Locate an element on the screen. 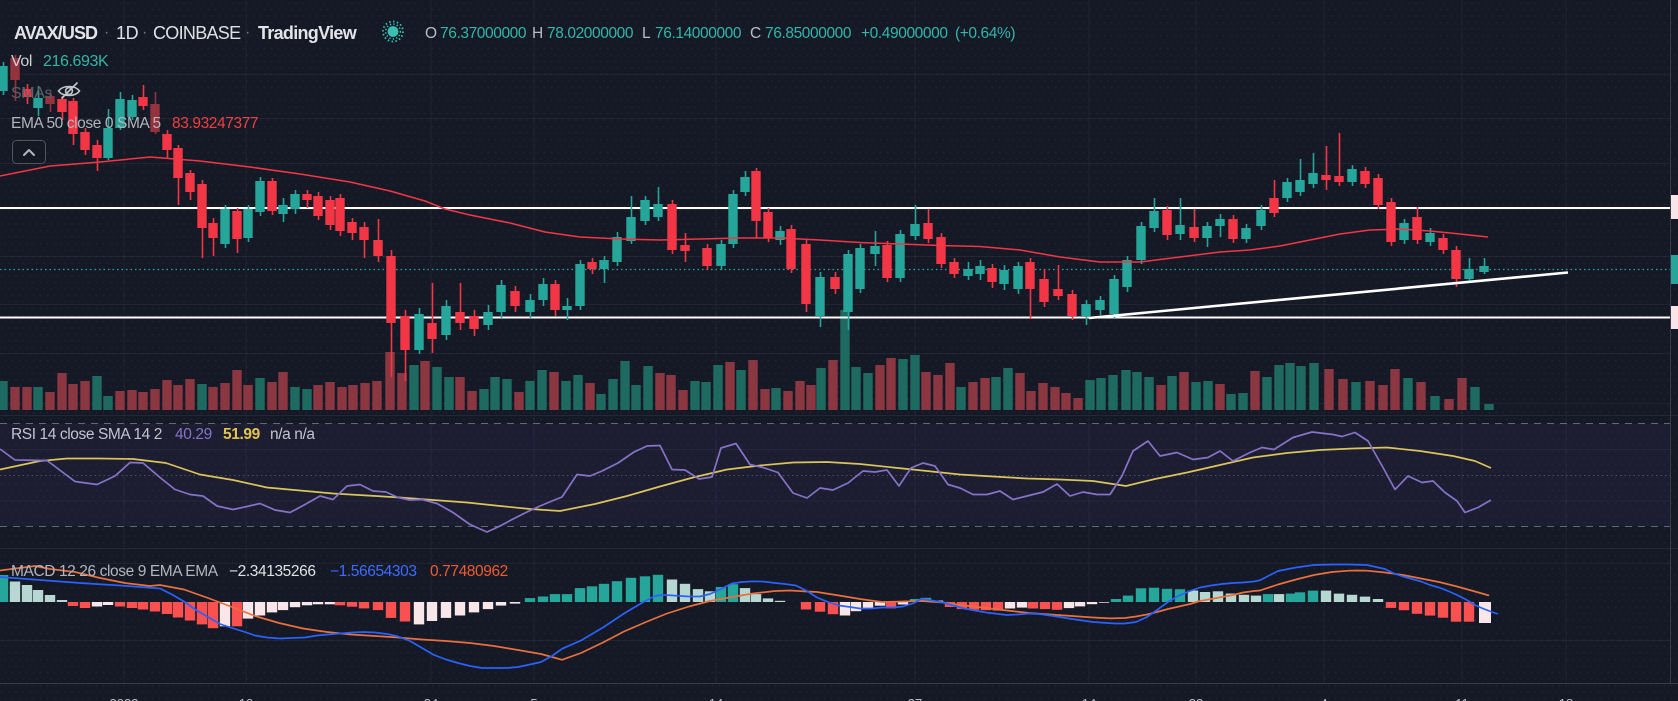 Image resolution: width=1678 pixels, height=701 pixels. svg-text: 11 is located at coordinates (1462, 698).